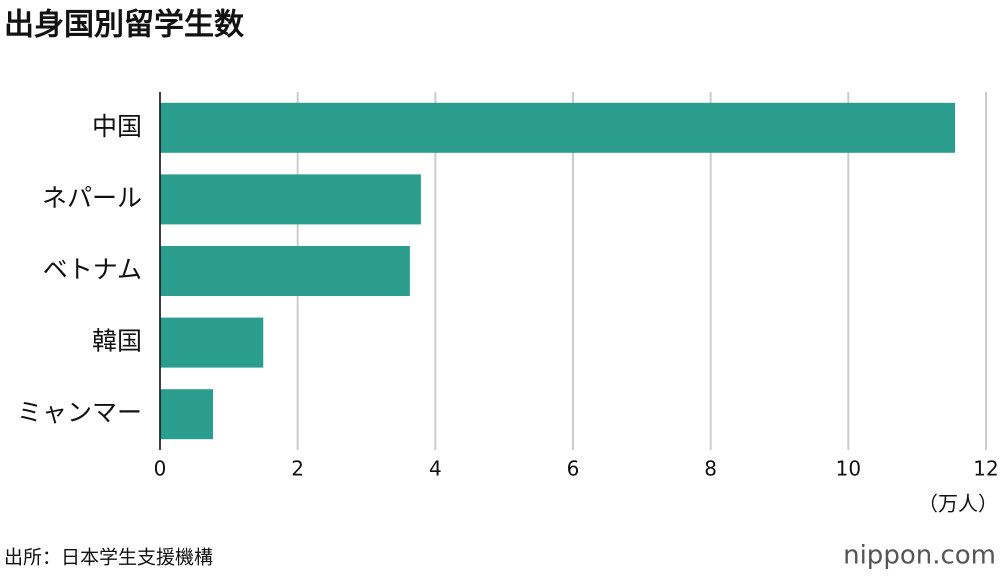  Describe the element at coordinates (117, 341) in the screenshot. I see `y-tick-label: 韓国` at that location.